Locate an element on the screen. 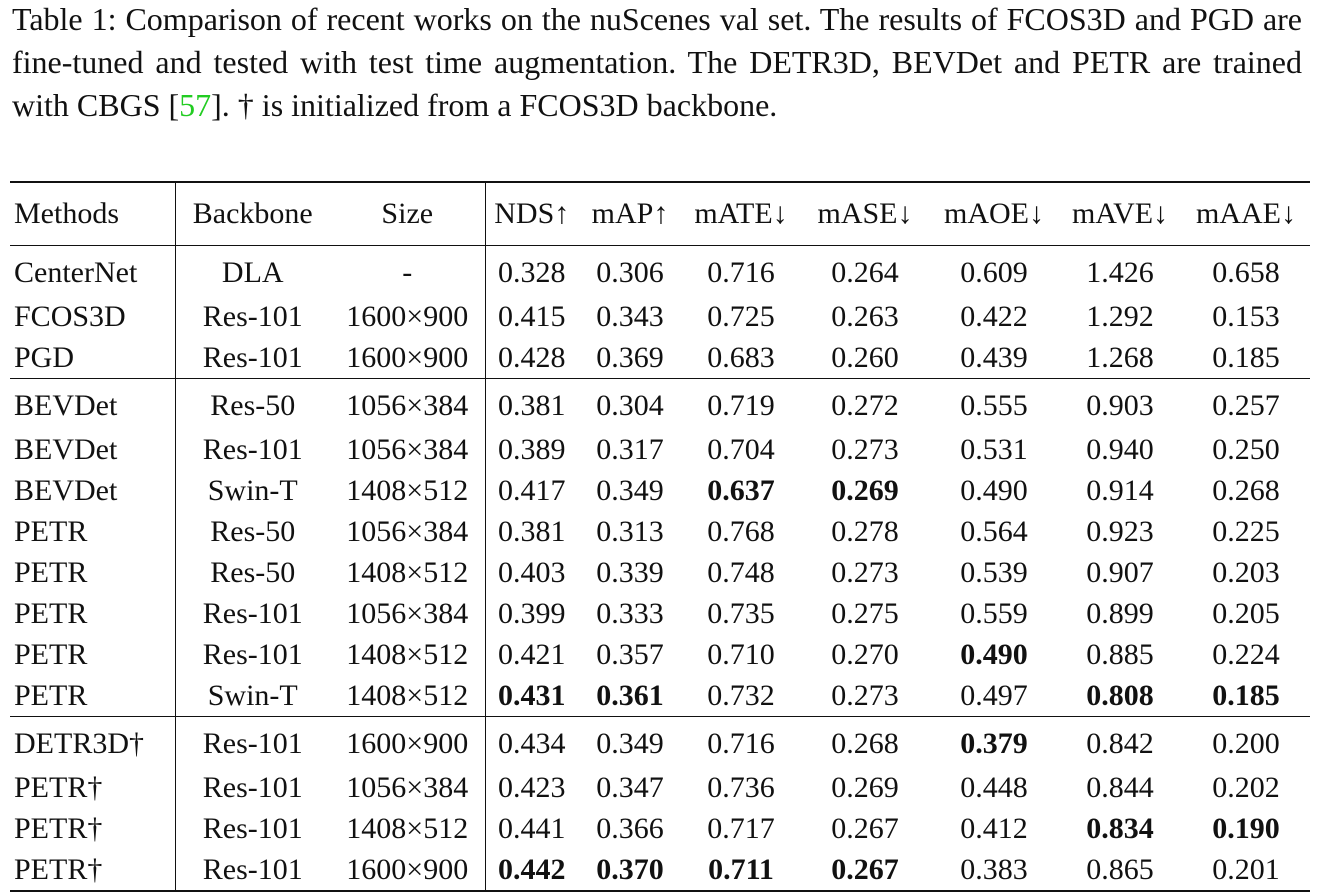 The height and width of the screenshot is (892, 1326). table-cell: 0.399 is located at coordinates (532, 613).